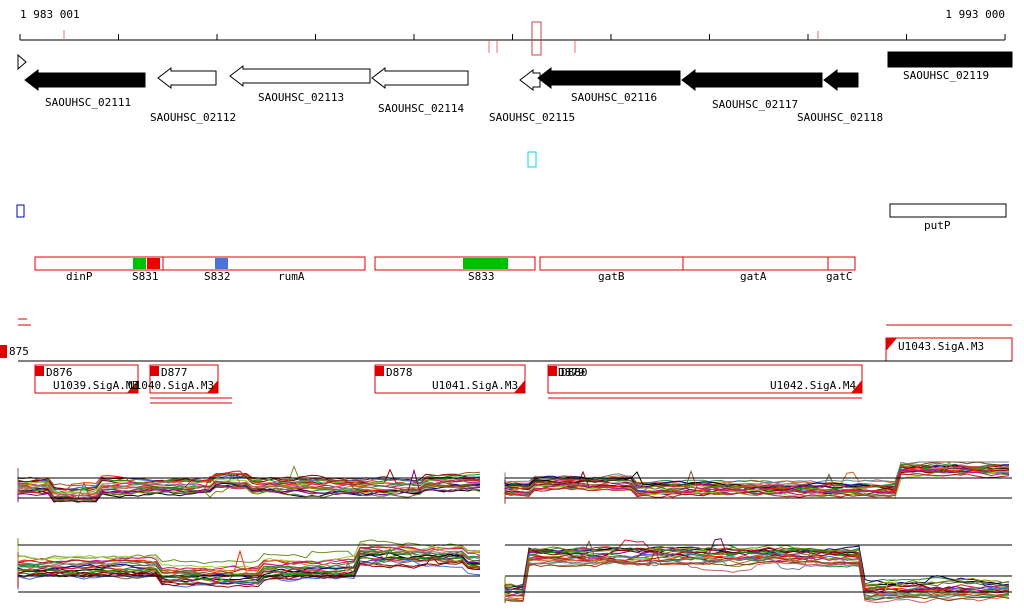 Image resolution: width=1024 pixels, height=611 pixels. What do you see at coordinates (399, 372) in the screenshot?
I see `feature-label: D878` at bounding box center [399, 372].